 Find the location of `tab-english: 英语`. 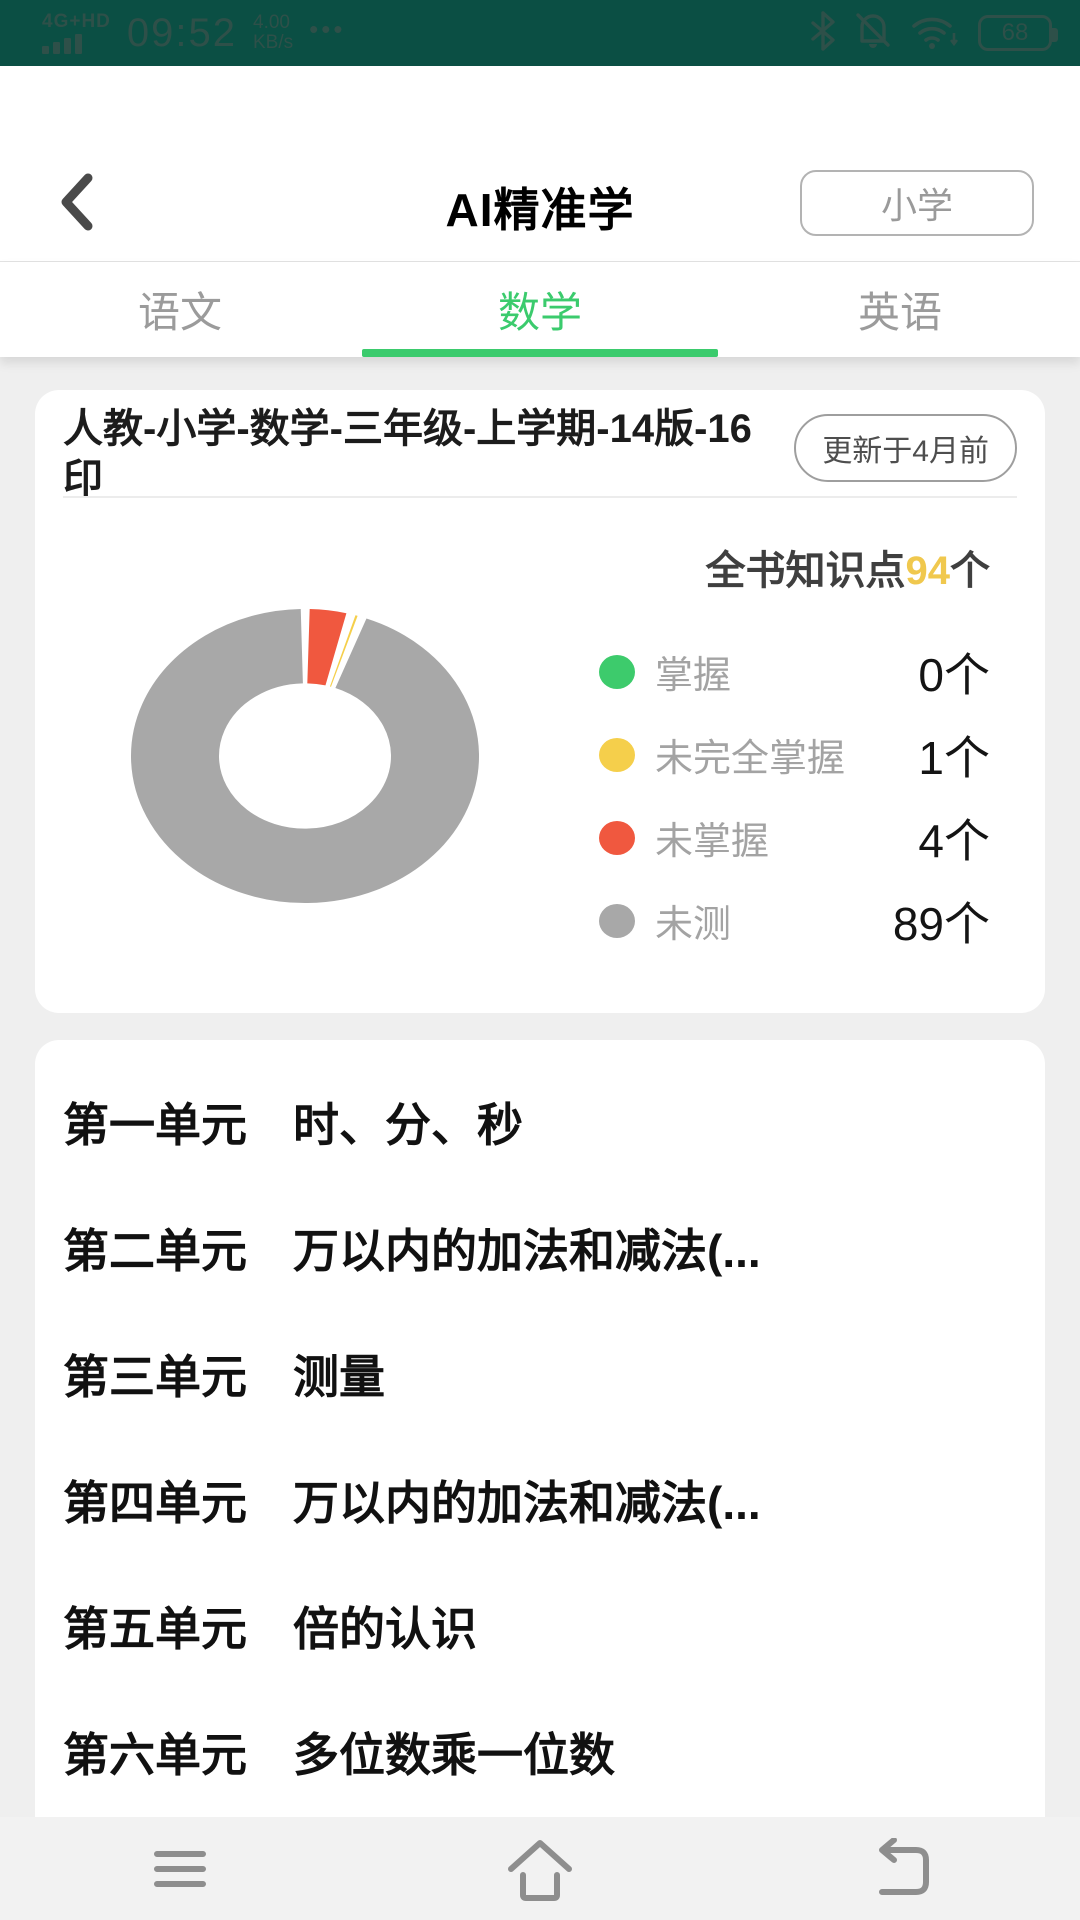

tab-english: 英语 is located at coordinates (900, 309).